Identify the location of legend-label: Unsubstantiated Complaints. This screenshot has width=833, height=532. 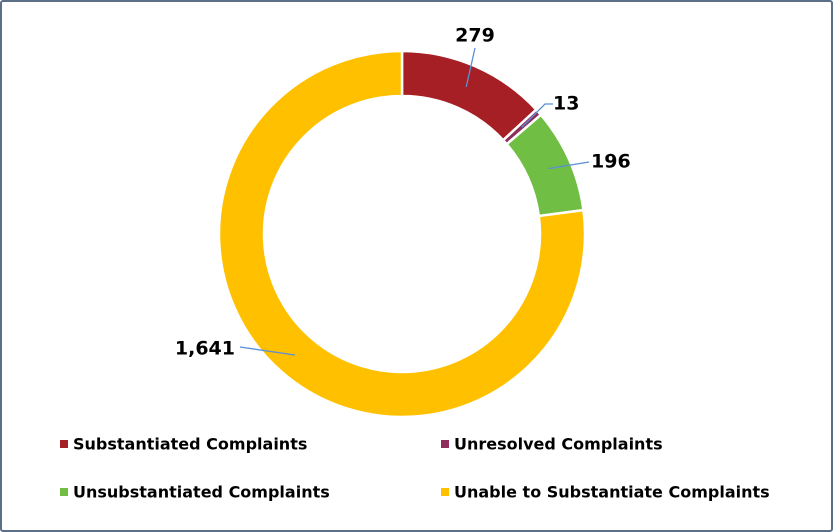
(201, 492).